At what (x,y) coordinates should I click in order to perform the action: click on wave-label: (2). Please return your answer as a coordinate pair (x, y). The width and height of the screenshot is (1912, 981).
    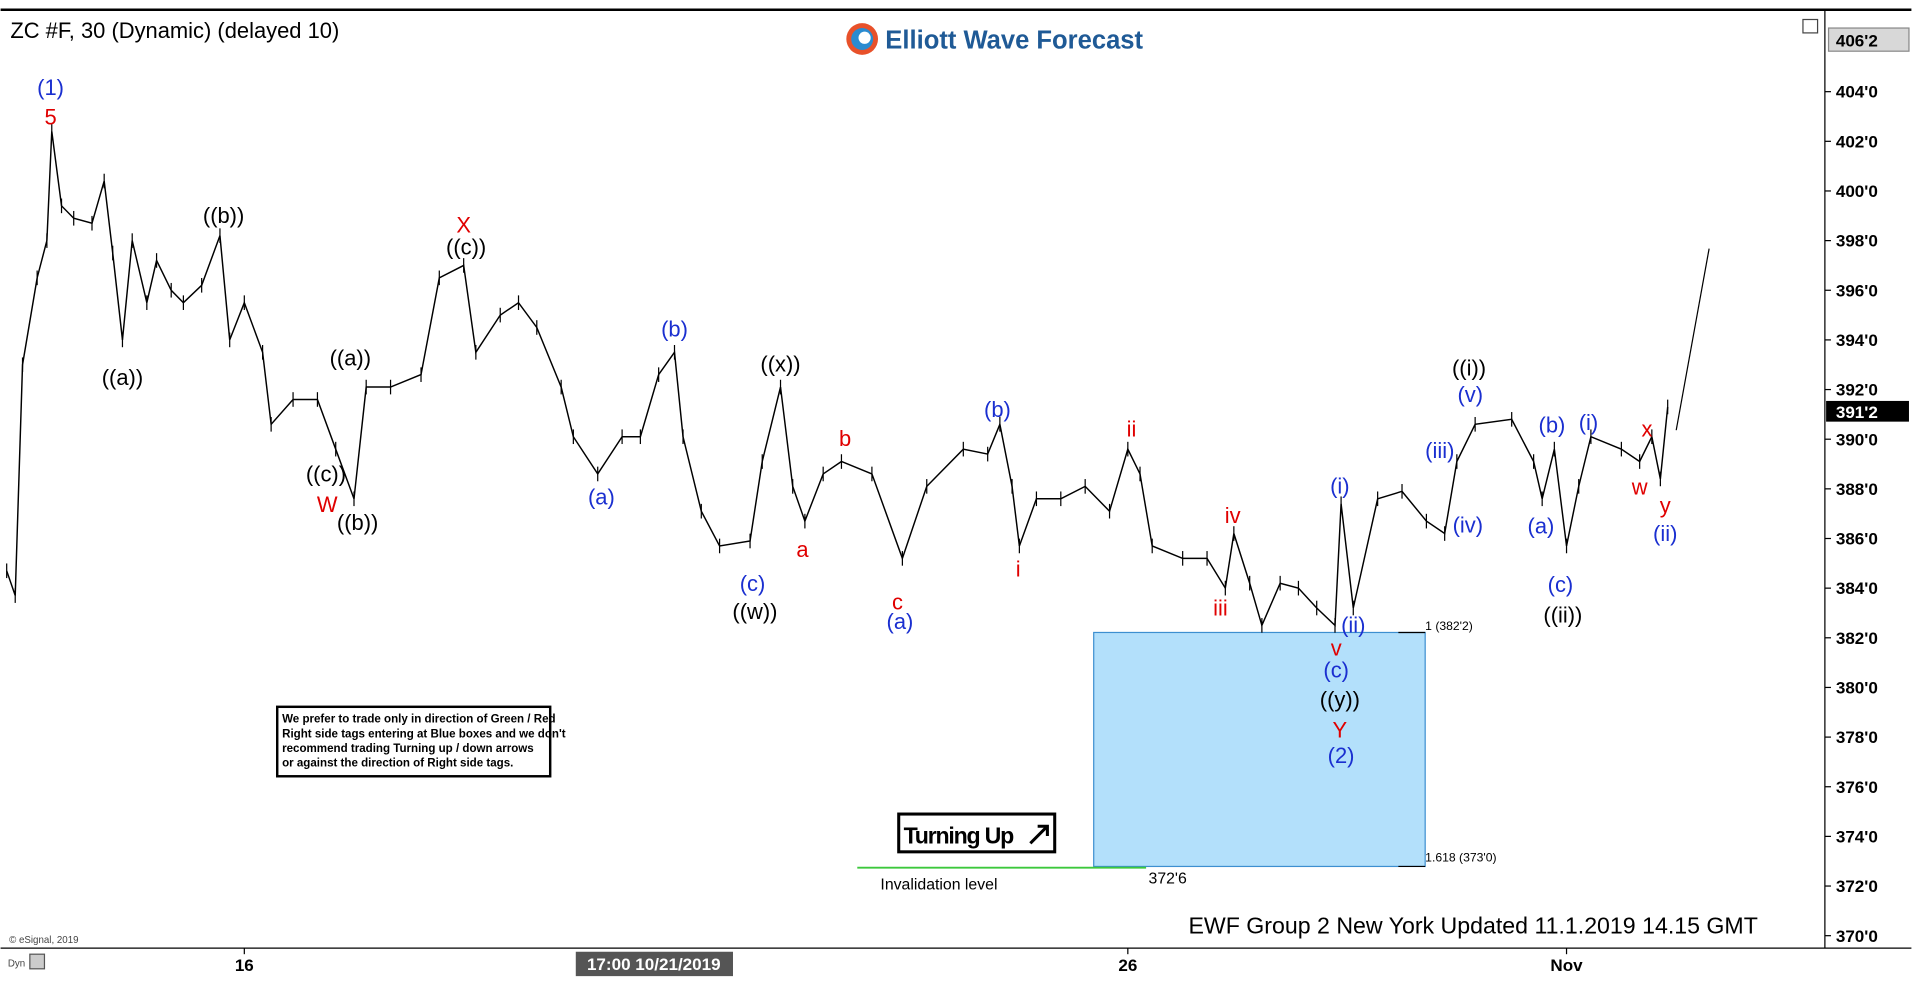
    Looking at the image, I should click on (1341, 755).